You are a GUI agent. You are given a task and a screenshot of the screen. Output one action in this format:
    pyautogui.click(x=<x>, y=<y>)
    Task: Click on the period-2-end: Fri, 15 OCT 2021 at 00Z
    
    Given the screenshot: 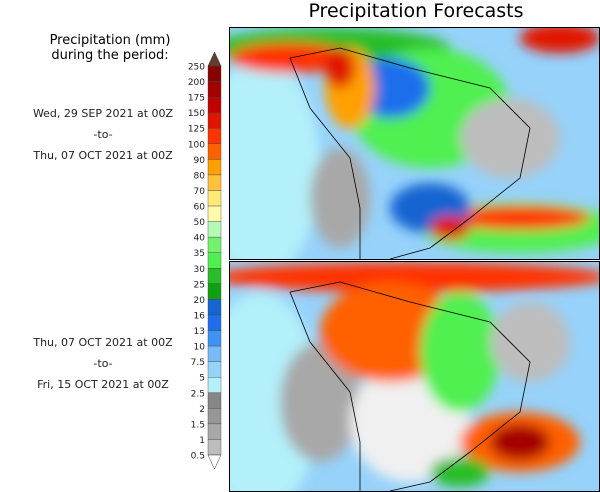 What is the action you would take?
    pyautogui.click(x=103, y=384)
    